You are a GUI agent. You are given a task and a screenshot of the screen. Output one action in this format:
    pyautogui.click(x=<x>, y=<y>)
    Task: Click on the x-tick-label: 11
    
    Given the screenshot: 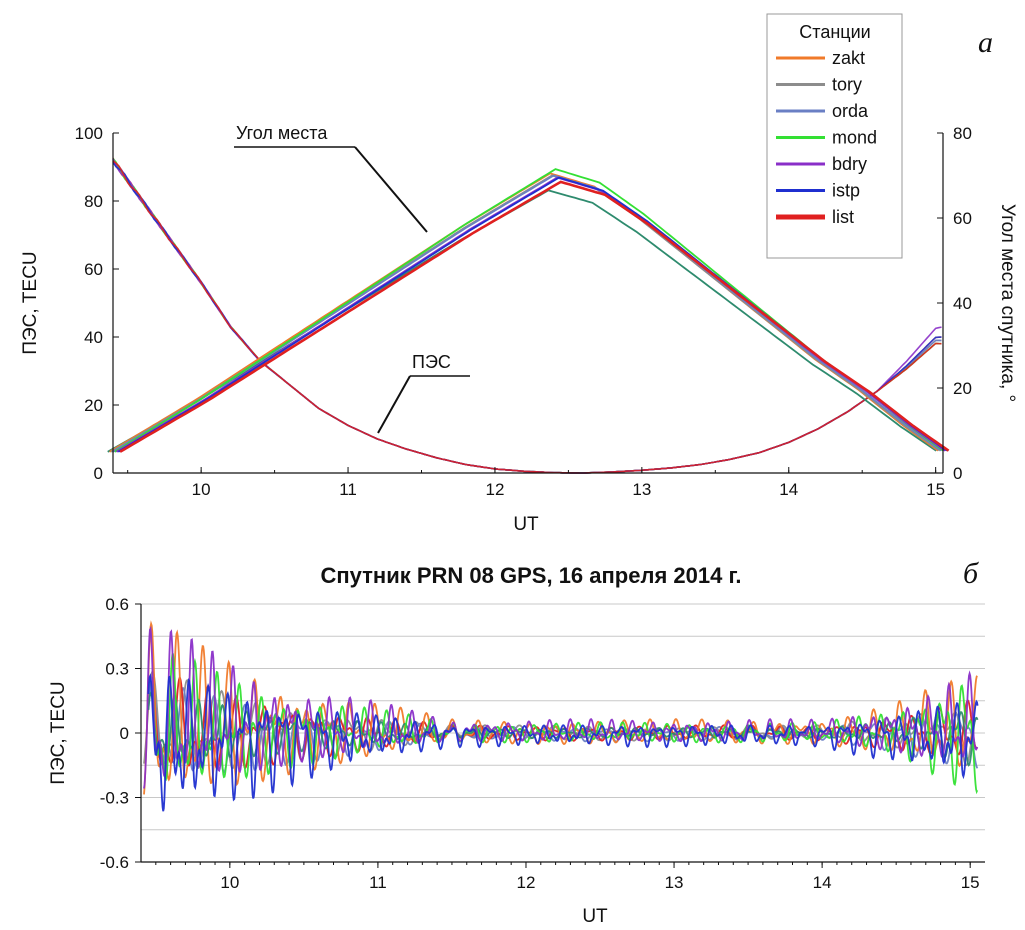 What is the action you would take?
    pyautogui.click(x=348, y=489)
    